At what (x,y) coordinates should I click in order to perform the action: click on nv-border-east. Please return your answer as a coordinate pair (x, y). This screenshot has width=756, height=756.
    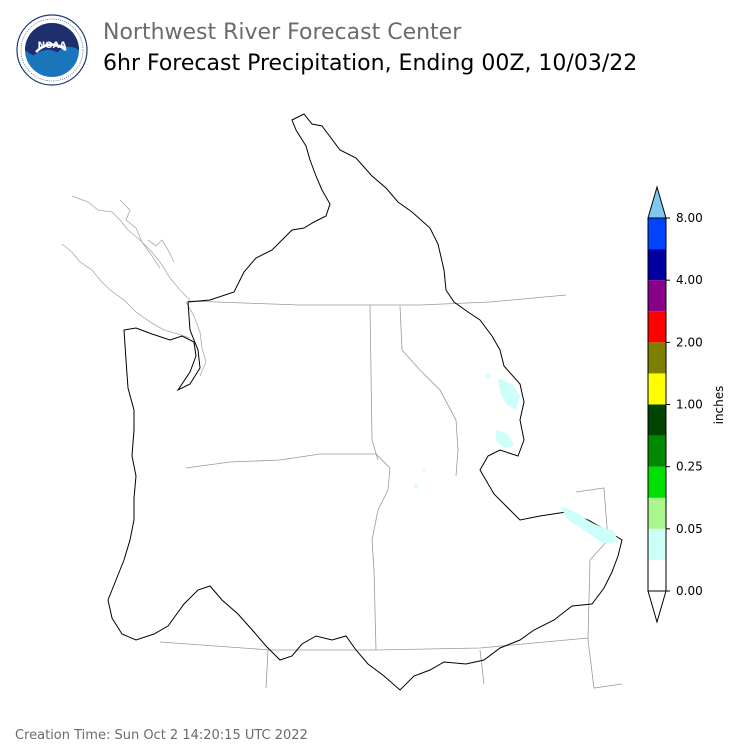
    Looking at the image, I should click on (482, 667).